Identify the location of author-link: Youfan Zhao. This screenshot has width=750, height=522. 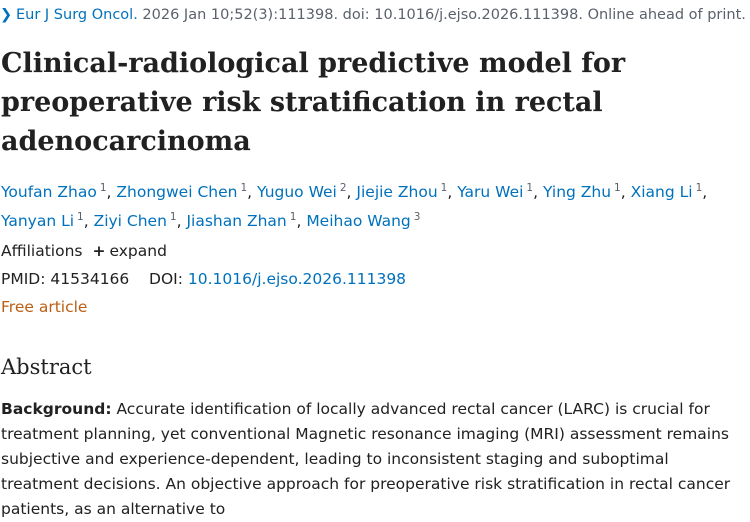
(49, 192).